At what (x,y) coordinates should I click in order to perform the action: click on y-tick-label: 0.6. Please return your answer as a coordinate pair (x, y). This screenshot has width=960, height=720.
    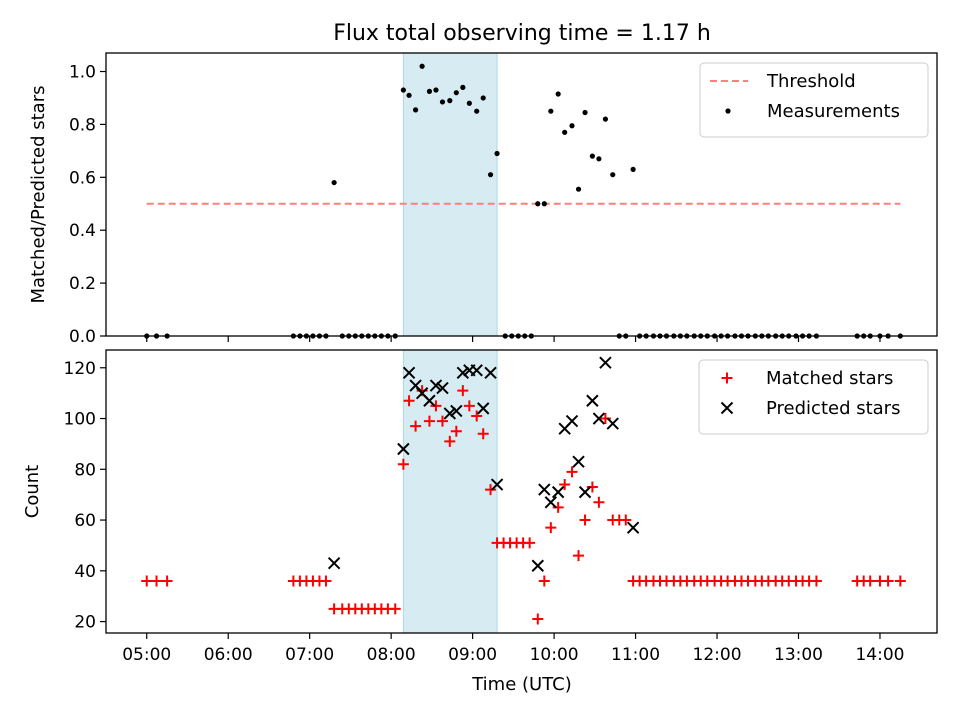
    Looking at the image, I should click on (82, 178).